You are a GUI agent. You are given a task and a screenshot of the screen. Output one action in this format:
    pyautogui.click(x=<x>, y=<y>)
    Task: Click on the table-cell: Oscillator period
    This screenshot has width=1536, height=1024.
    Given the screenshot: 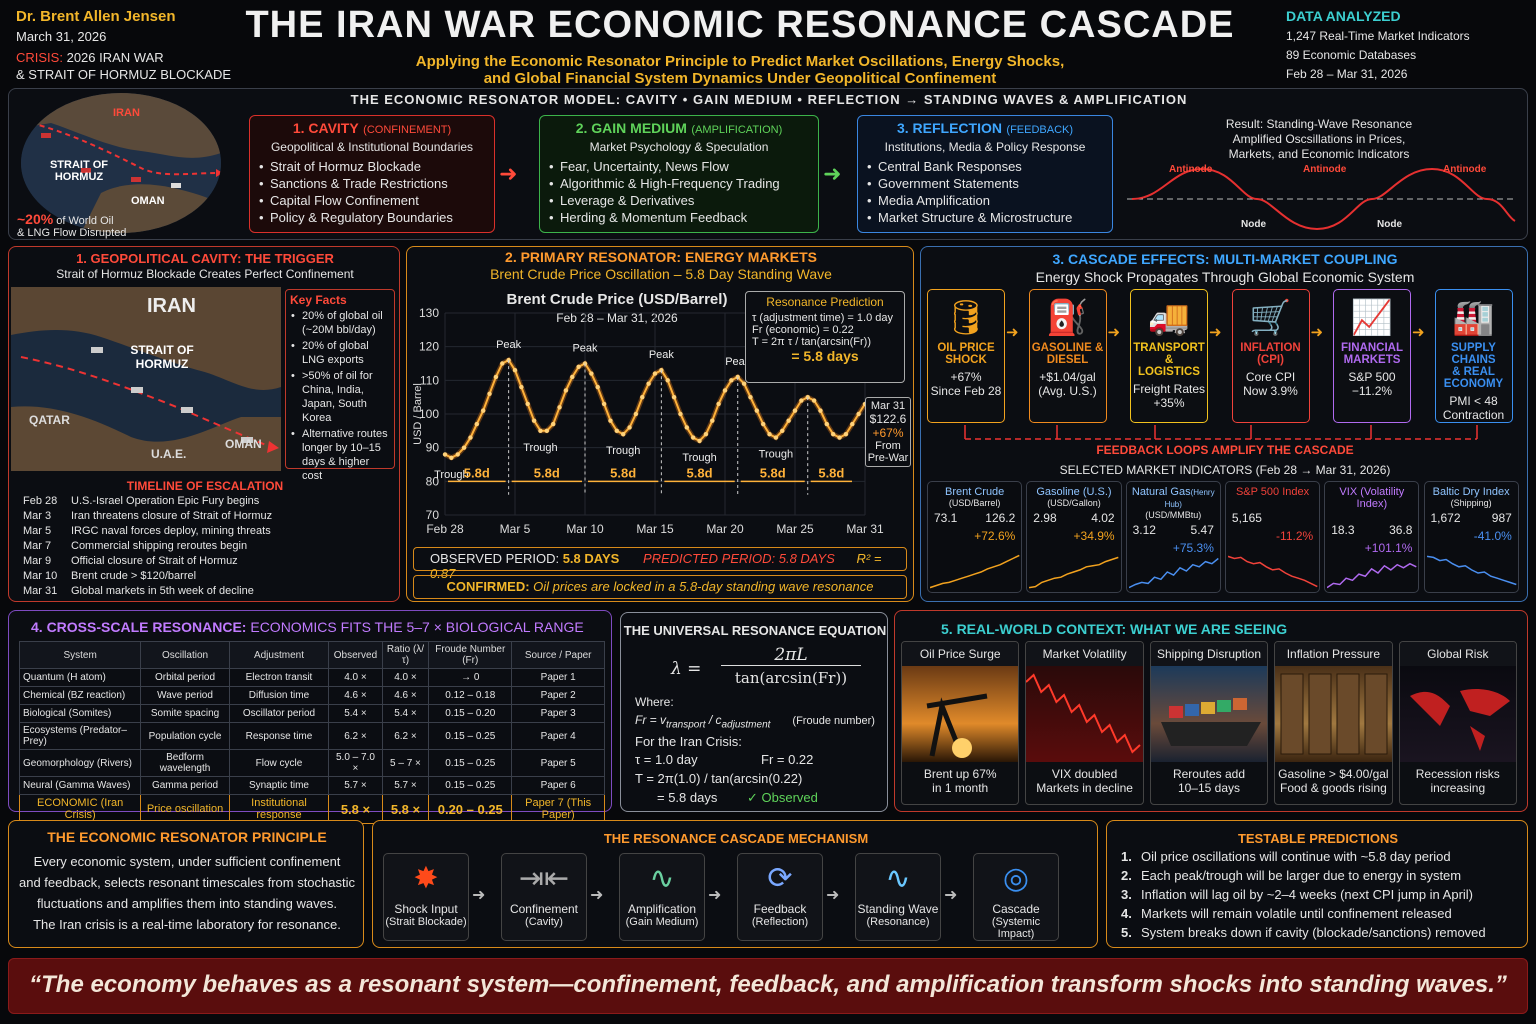 What is the action you would take?
    pyautogui.click(x=279, y=713)
    